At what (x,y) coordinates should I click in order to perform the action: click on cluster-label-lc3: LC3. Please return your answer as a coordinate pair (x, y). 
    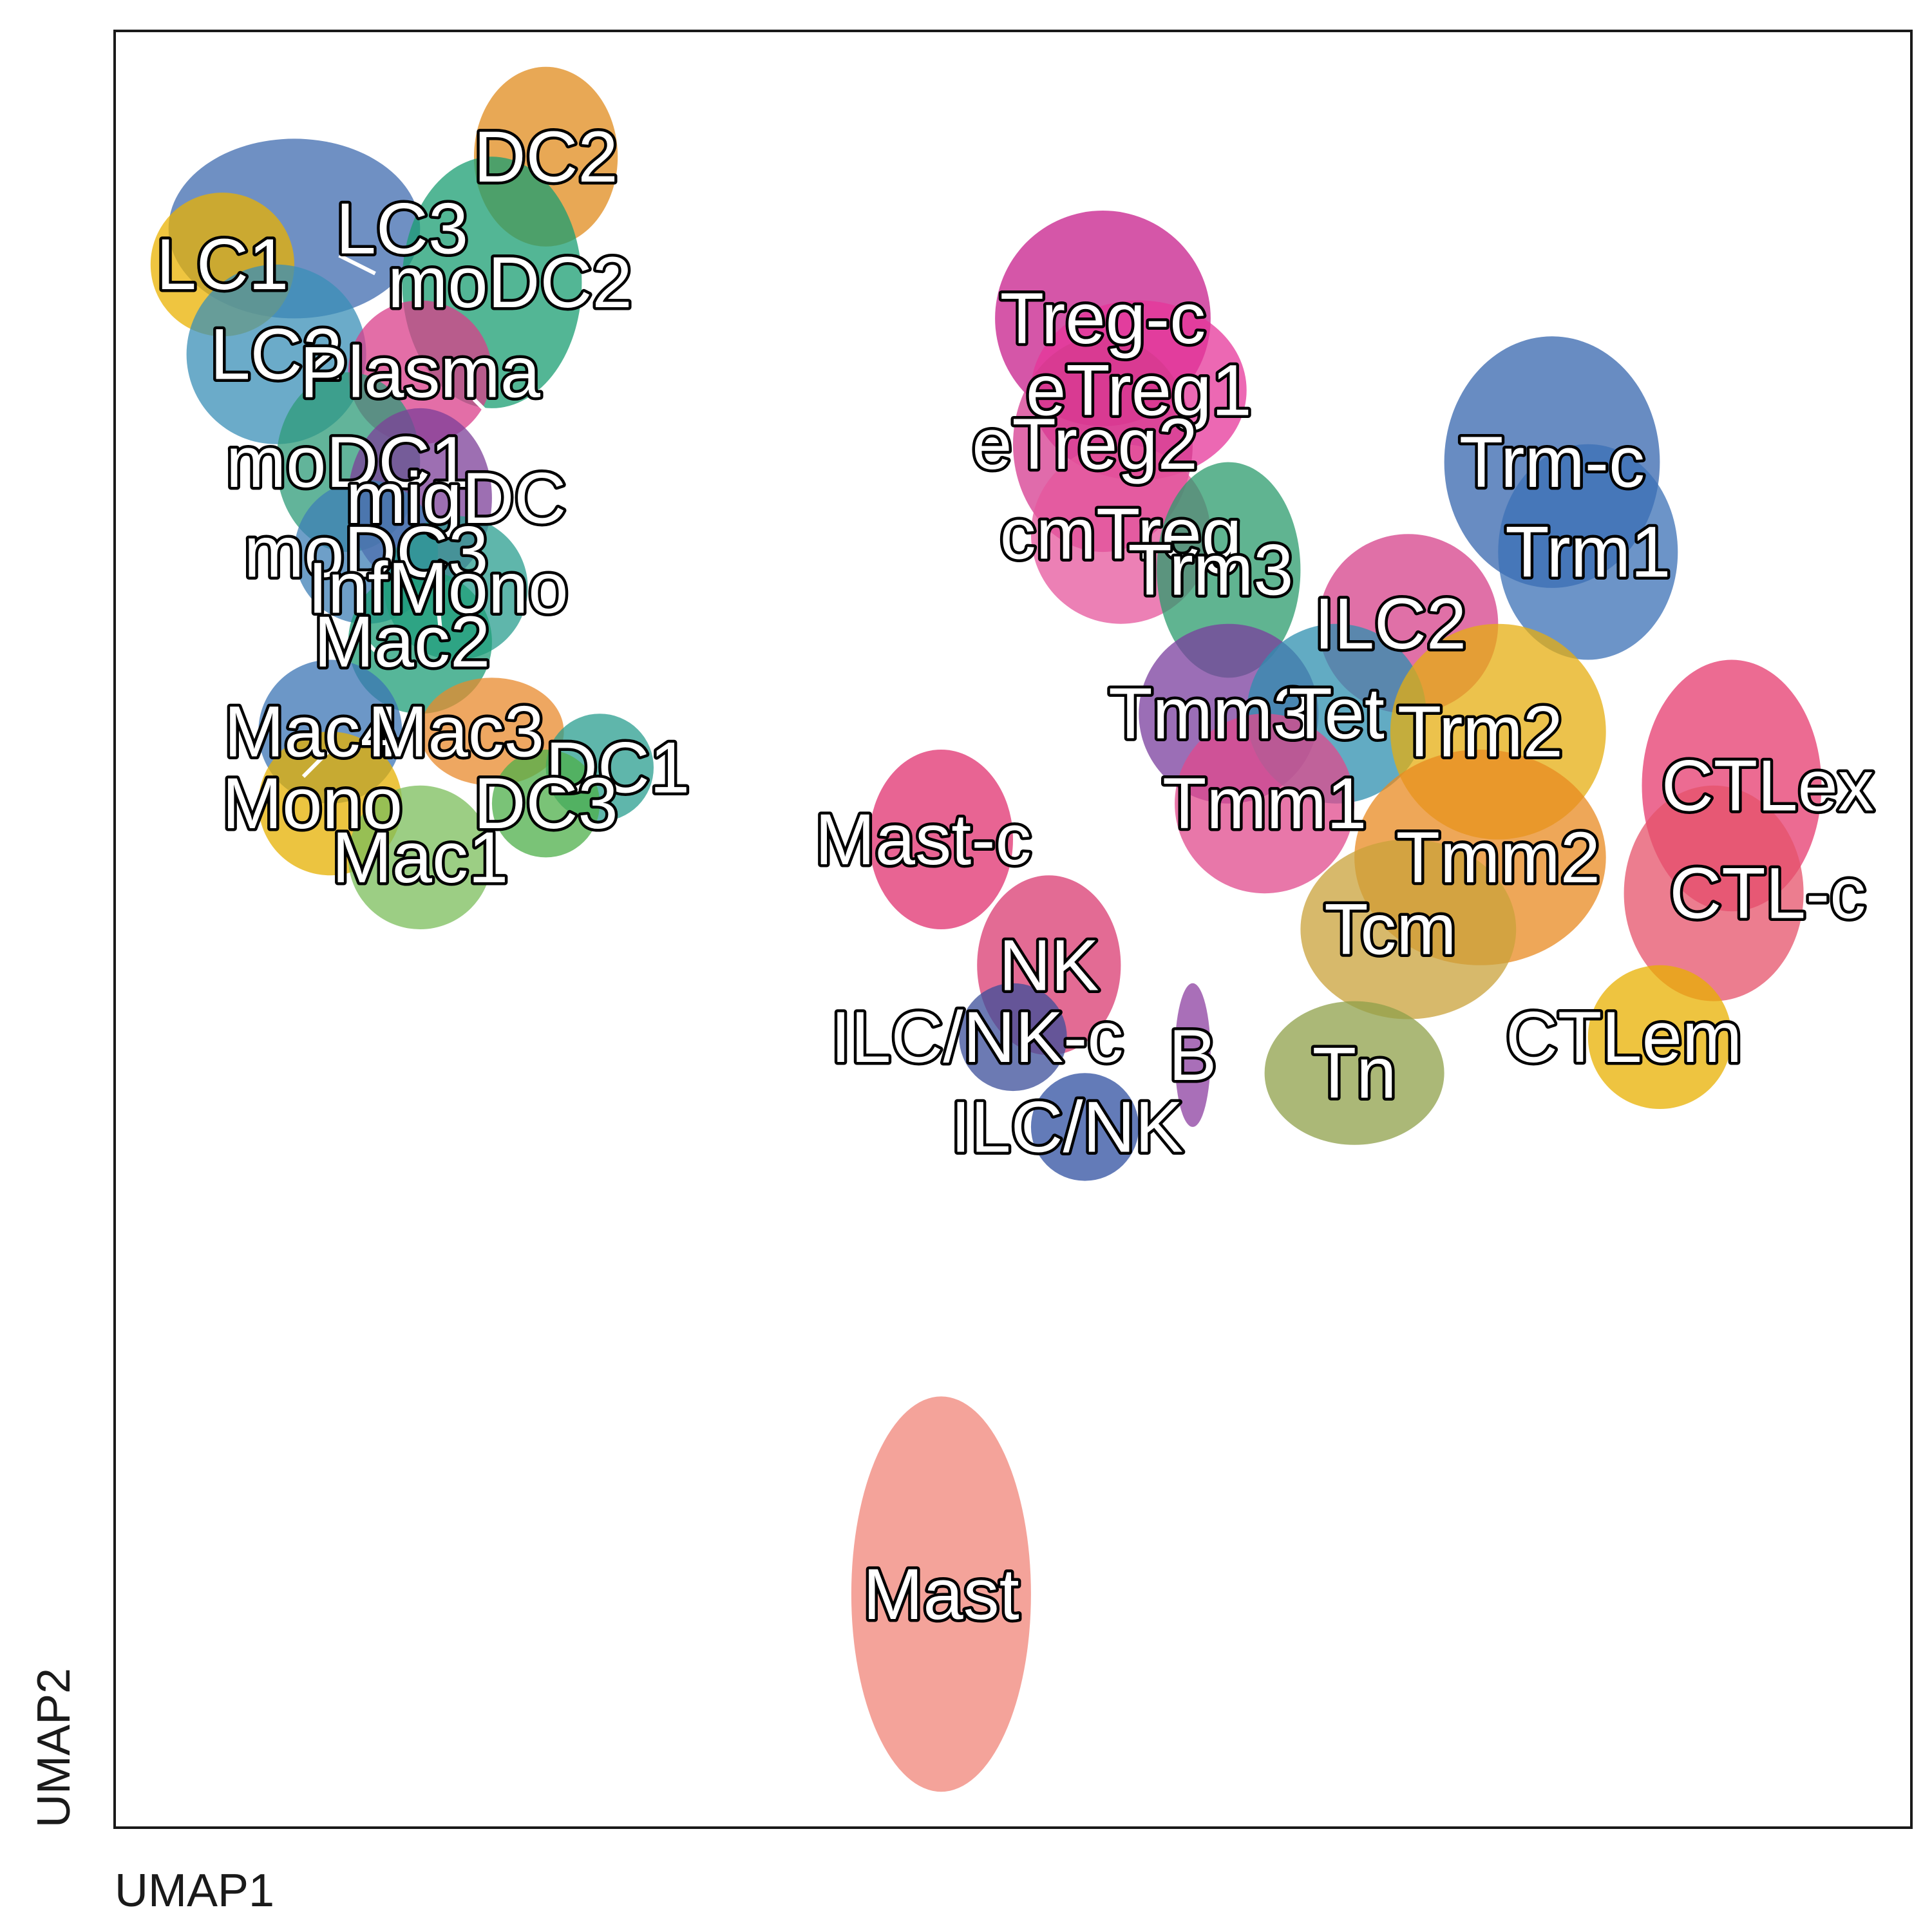
    Looking at the image, I should click on (402, 229).